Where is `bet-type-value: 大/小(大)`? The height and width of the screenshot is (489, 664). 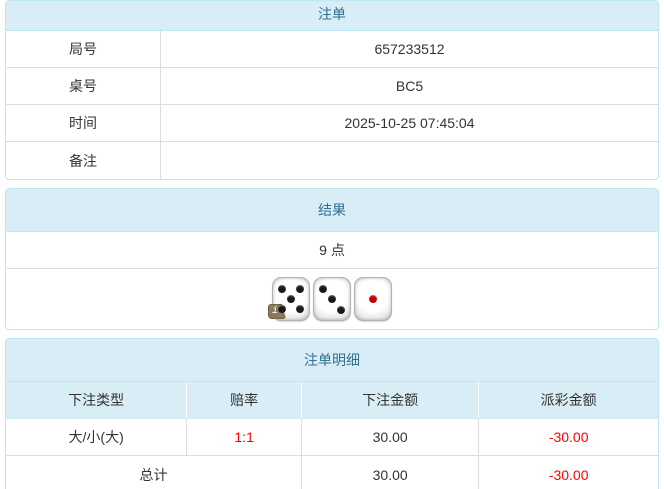 bet-type-value: 大/小(大) is located at coordinates (97, 437).